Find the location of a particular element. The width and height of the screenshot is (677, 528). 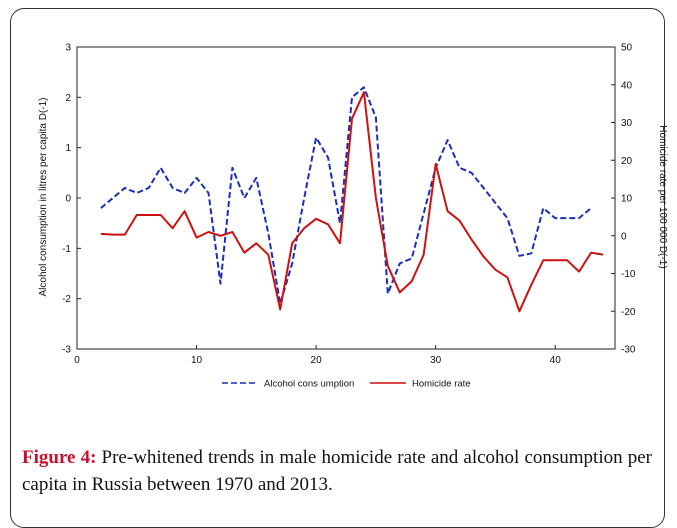

x-tick-label: 20 is located at coordinates (317, 360).